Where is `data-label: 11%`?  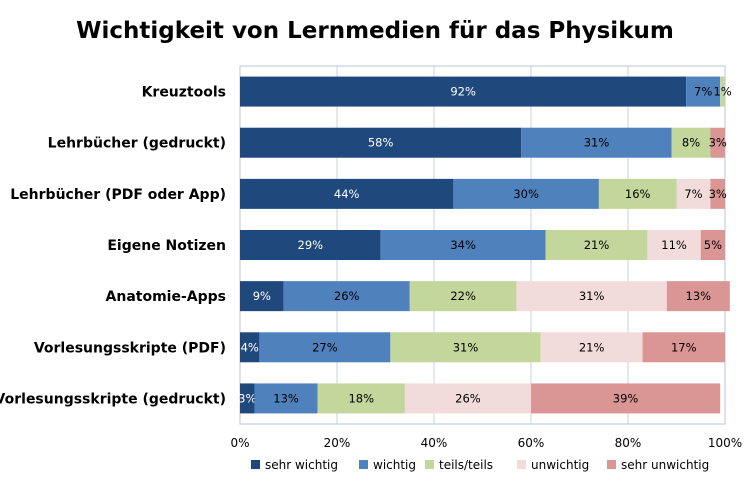 data-label: 11% is located at coordinates (674, 245).